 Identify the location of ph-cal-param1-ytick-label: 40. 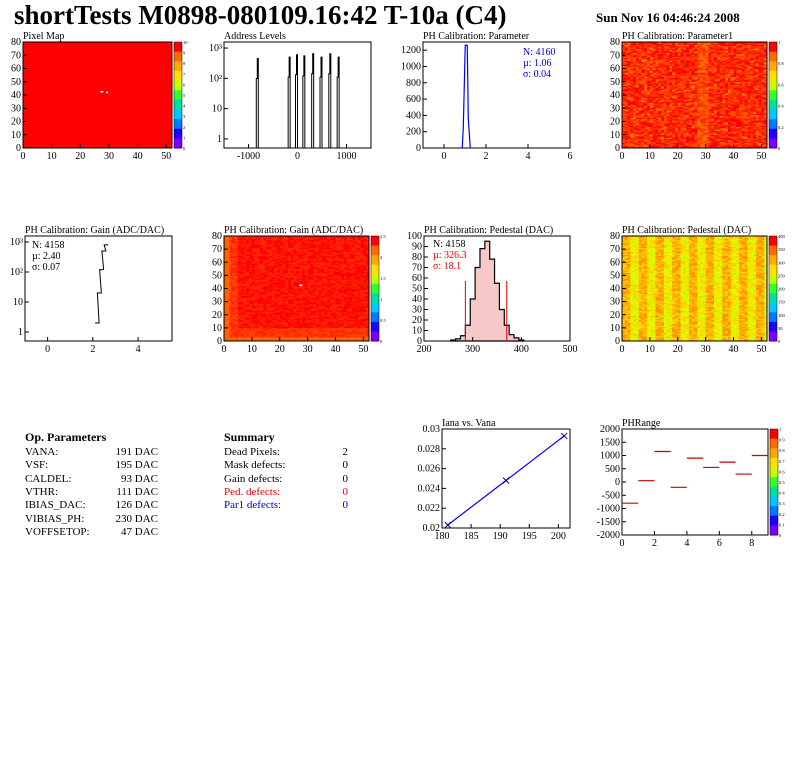
(615, 95).